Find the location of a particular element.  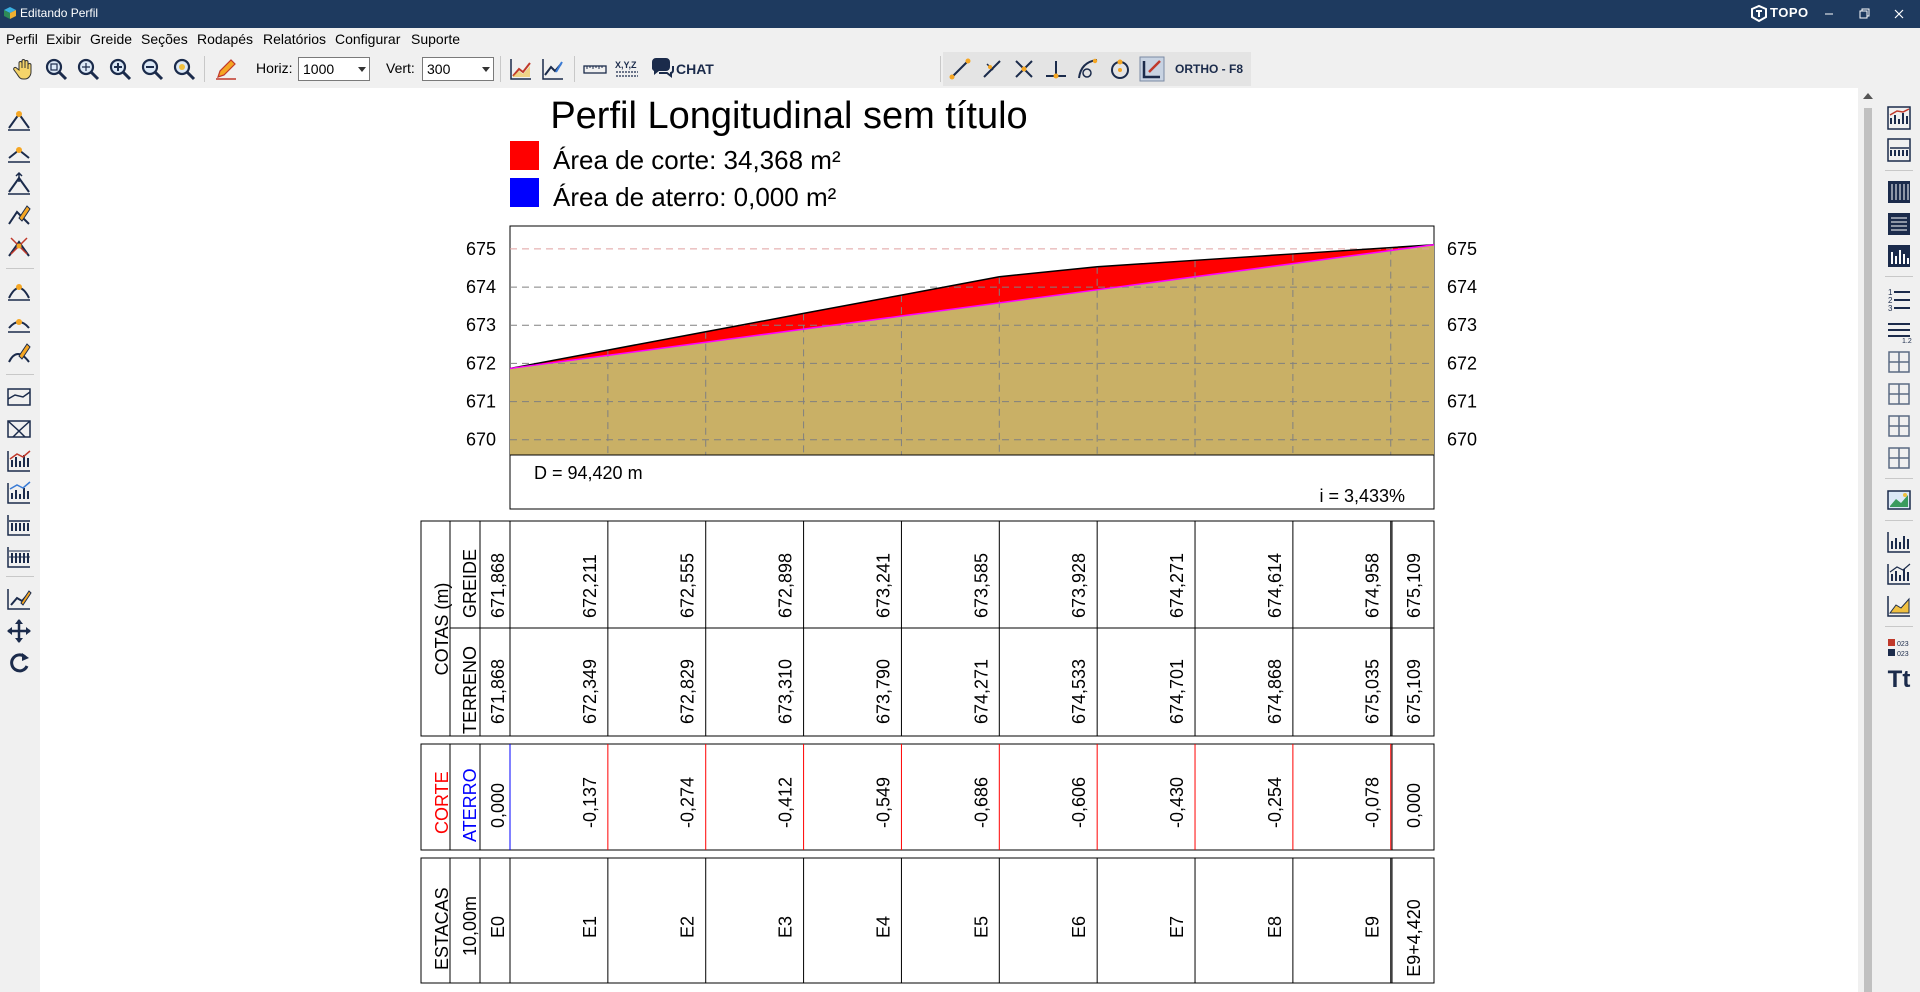

scroll-up-icon is located at coordinates (1868, 96).